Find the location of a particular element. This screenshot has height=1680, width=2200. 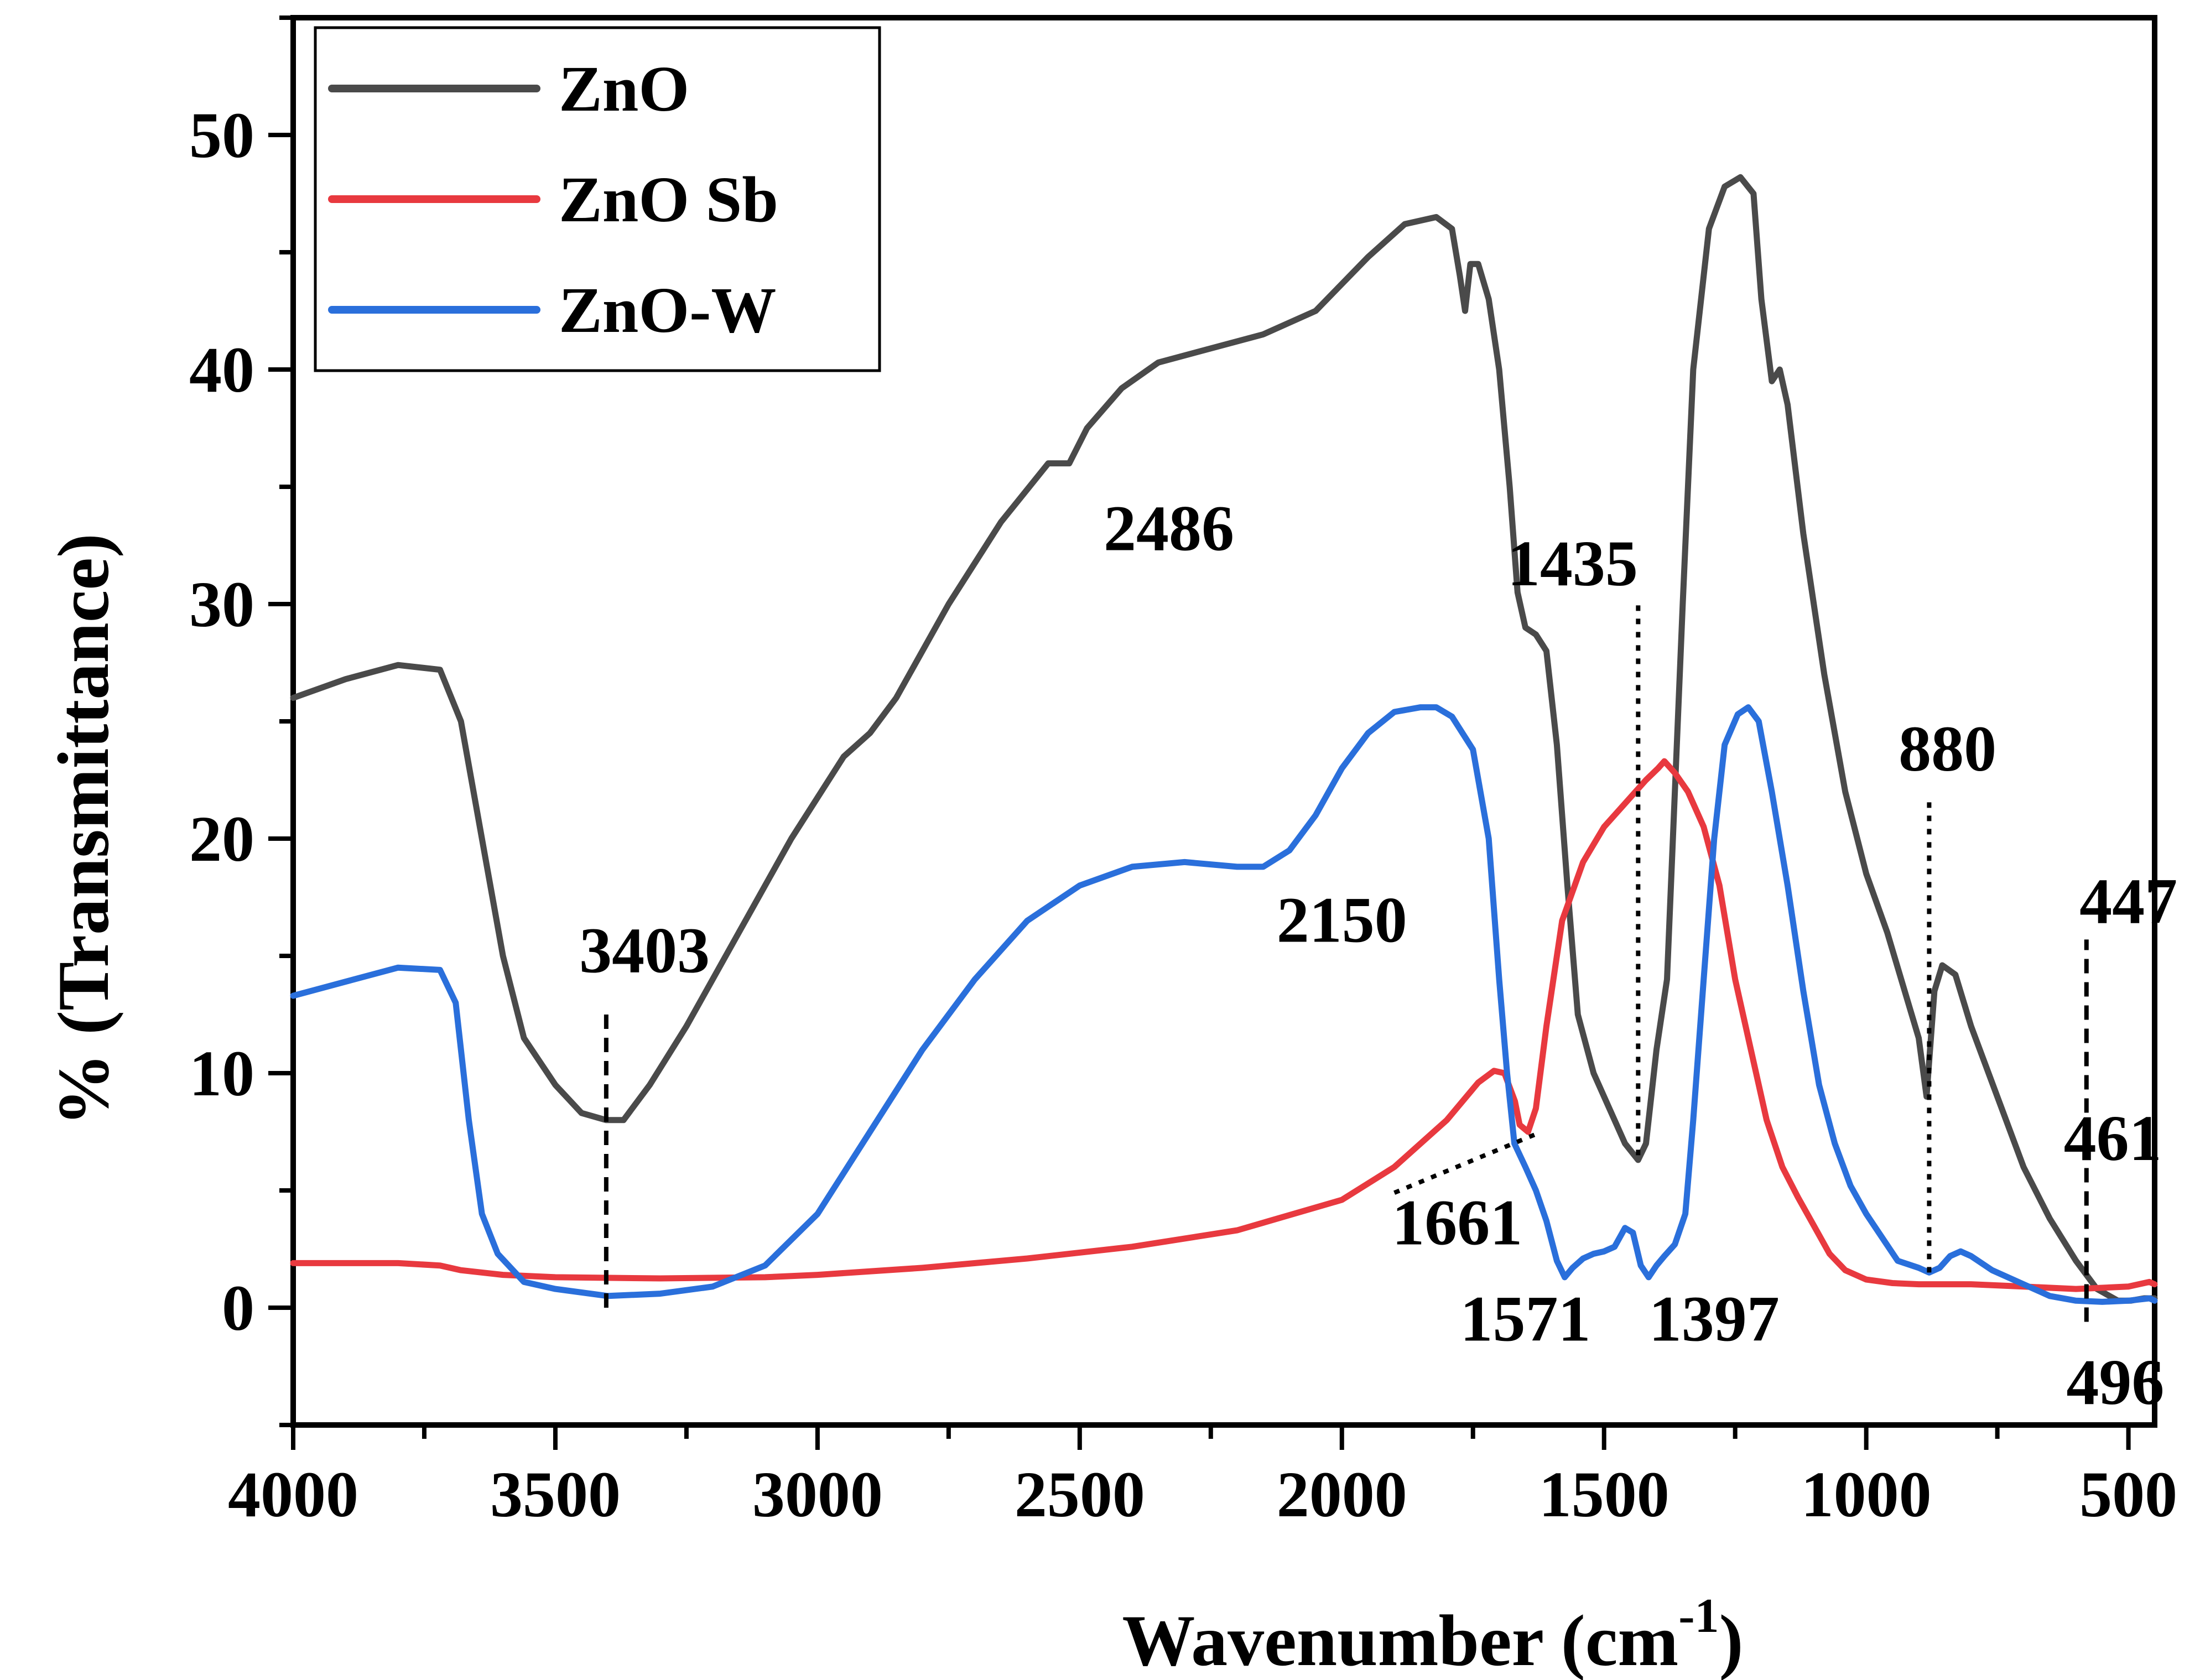

y-axis-title: % (Transmittance) is located at coordinates (83, 829).